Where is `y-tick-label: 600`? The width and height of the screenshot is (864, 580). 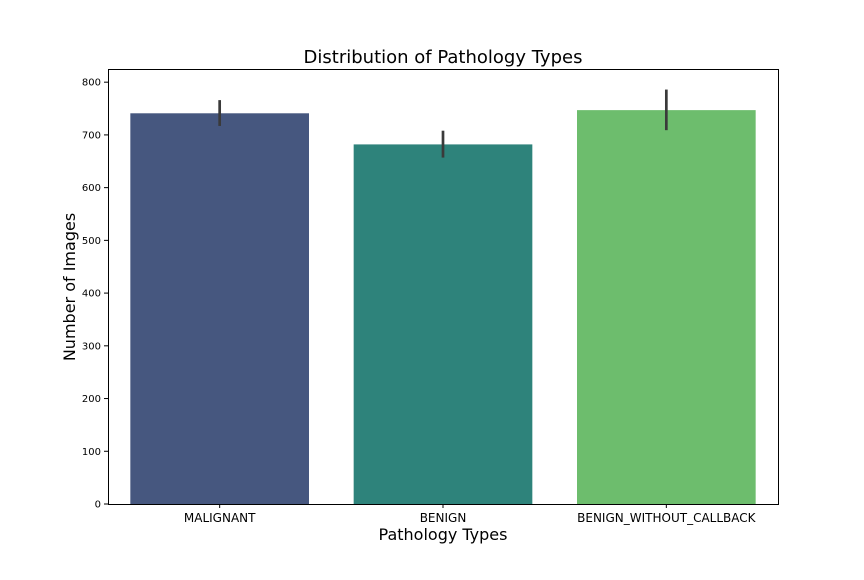
y-tick-label: 600 is located at coordinates (91, 188).